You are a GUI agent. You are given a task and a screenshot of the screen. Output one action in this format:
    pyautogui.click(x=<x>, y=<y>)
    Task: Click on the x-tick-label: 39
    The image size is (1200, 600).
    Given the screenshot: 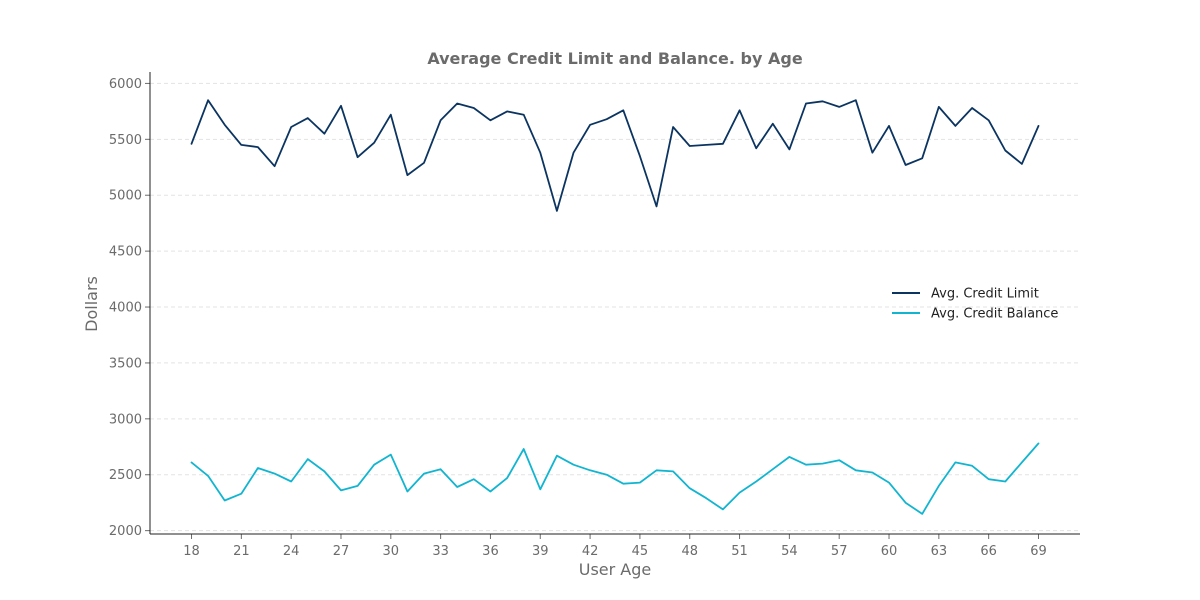 What is the action you would take?
    pyautogui.click(x=540, y=551)
    